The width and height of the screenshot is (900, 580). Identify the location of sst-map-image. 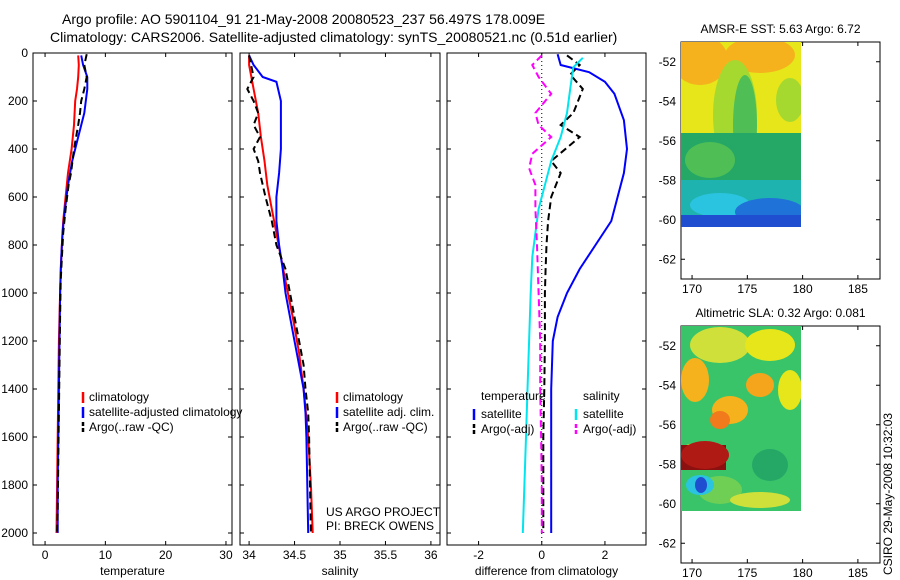
(741, 134).